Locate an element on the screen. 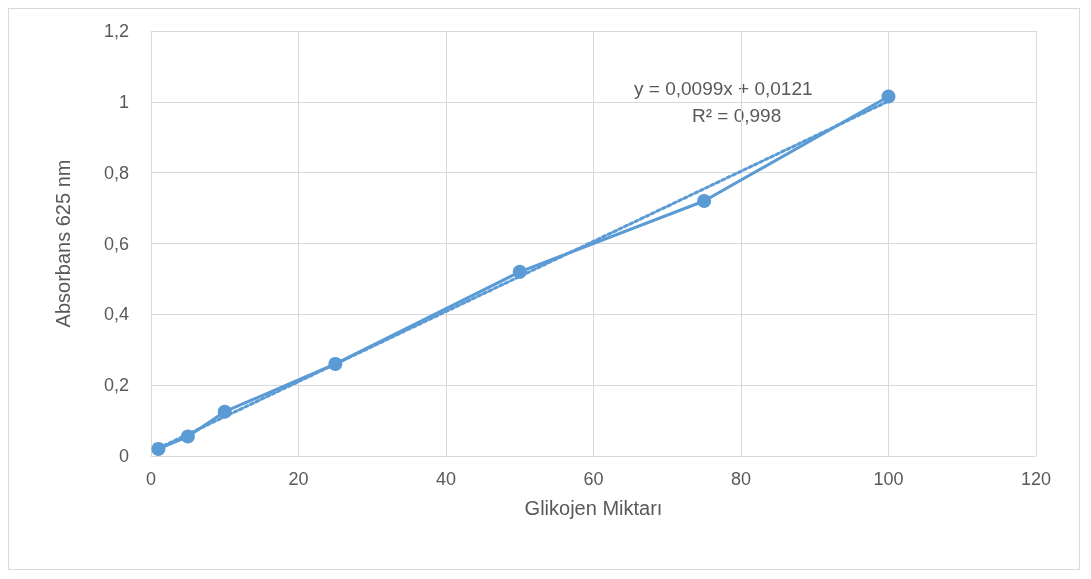 The width and height of the screenshot is (1091, 579). y-tick-label: 1,2 is located at coordinates (116, 31).